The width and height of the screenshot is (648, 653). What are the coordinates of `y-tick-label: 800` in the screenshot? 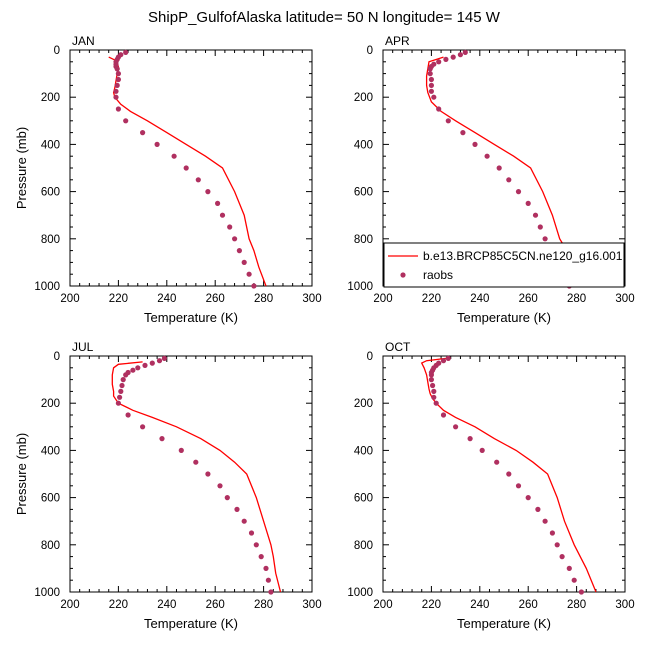 It's located at (50, 546).